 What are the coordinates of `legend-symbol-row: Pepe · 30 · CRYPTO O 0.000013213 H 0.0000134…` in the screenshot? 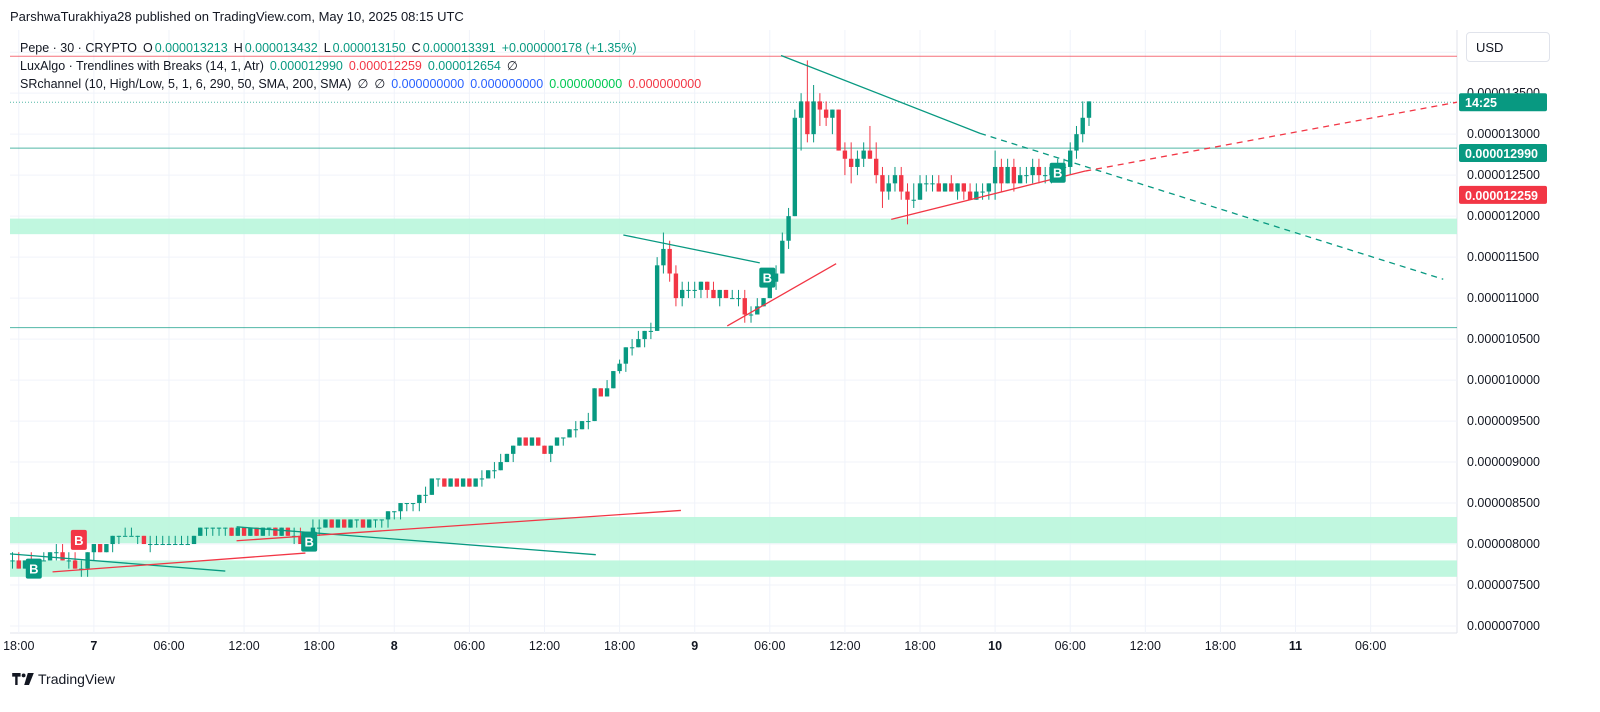 It's located at (360, 48).